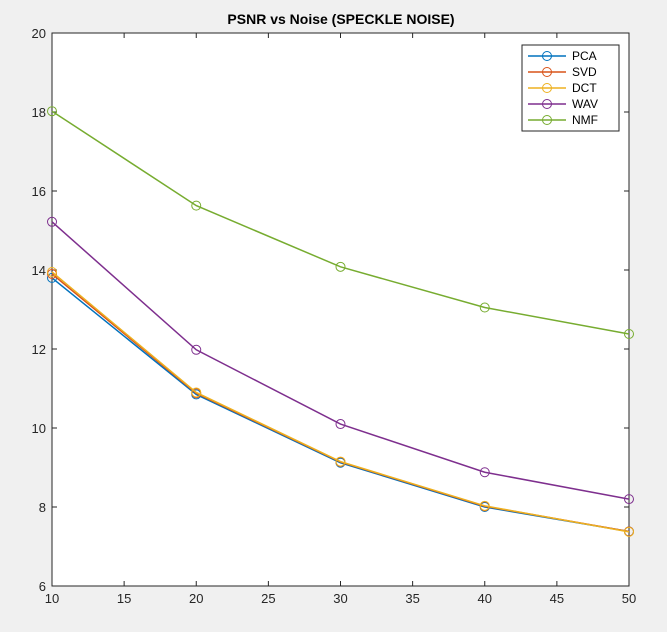 This screenshot has width=667, height=632. I want to click on y-tick-label: 10, so click(39, 428).